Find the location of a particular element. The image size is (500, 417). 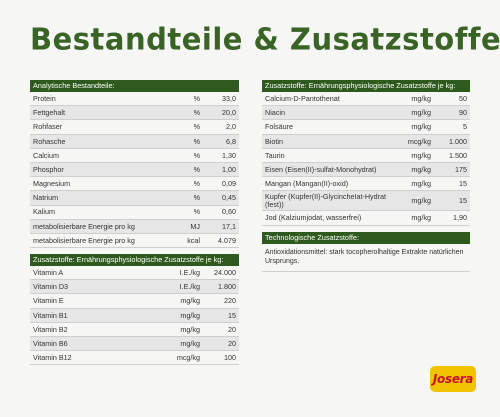

vitamin-value: 1.800 is located at coordinates (227, 287).